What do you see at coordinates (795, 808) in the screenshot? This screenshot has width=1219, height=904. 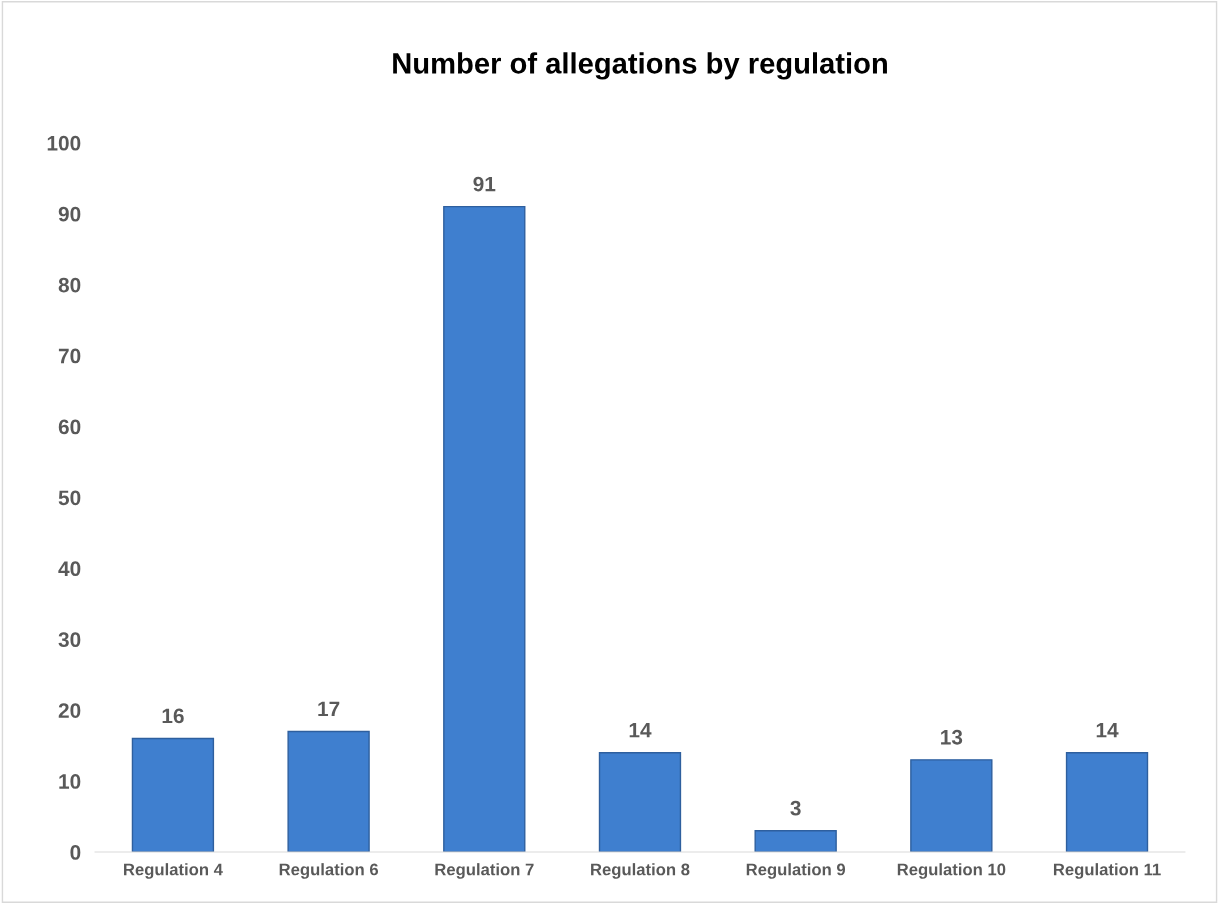 I see `data-label: 3` at bounding box center [795, 808].